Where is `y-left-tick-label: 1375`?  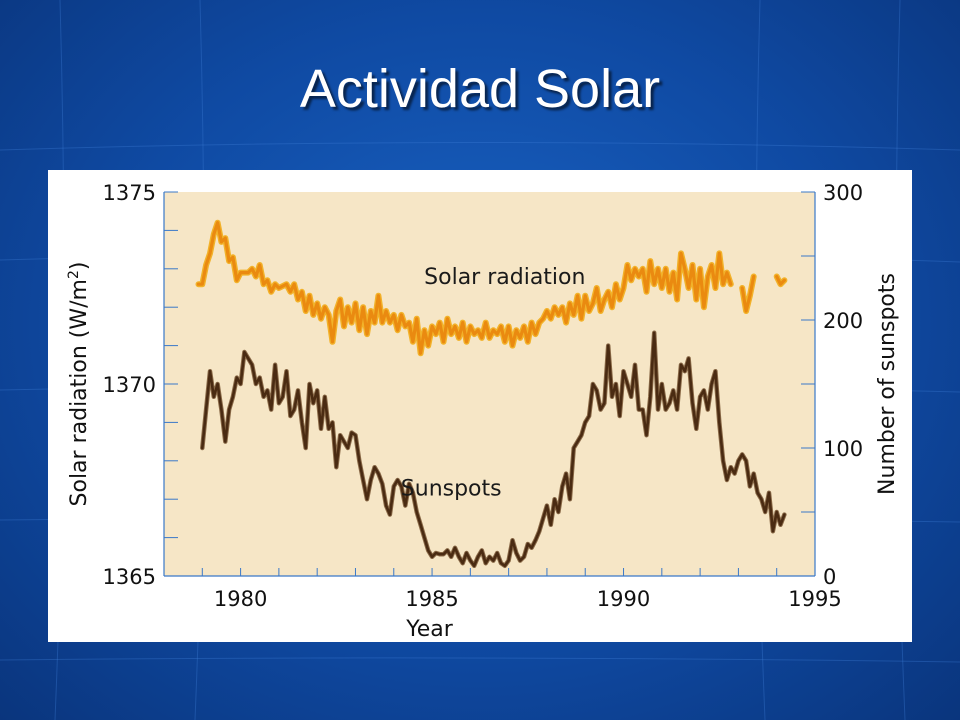 y-left-tick-label: 1375 is located at coordinates (129, 193).